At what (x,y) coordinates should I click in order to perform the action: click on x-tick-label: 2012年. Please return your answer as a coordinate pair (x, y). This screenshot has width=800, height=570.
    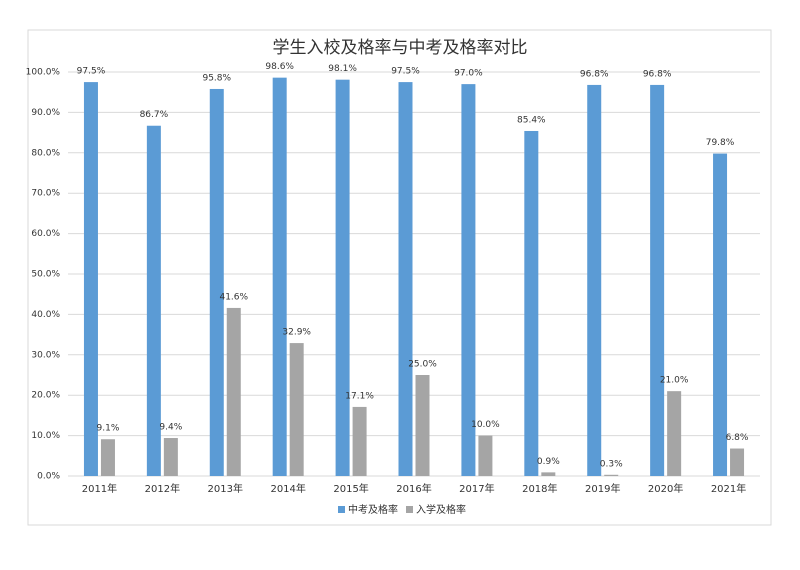
    Looking at the image, I should click on (162, 488).